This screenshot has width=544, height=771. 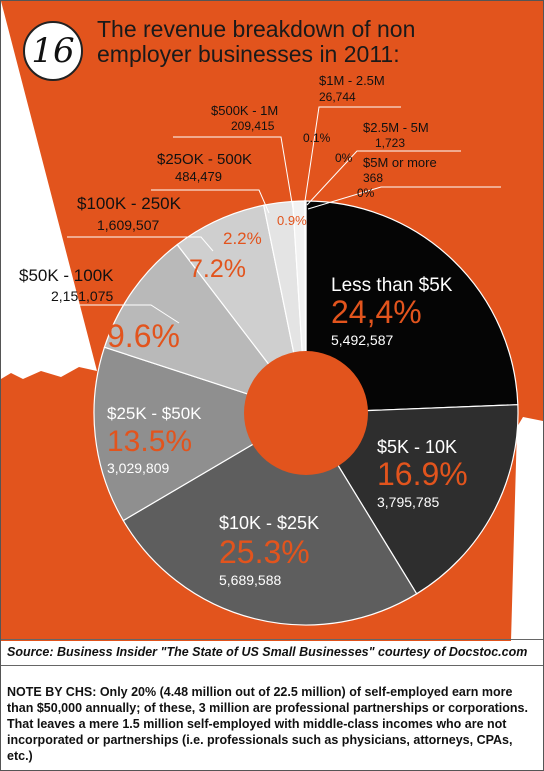 I want to click on leader-line-100k-250k, so click(x=140, y=244).